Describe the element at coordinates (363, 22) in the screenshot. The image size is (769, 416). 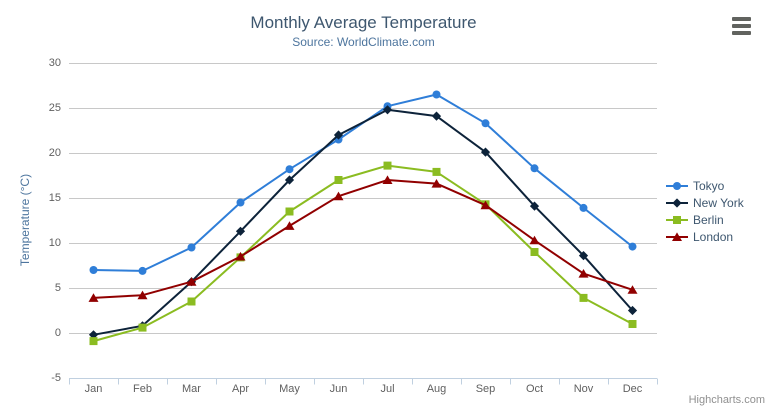
I see `chart-title: Monthly Average Temperature` at that location.